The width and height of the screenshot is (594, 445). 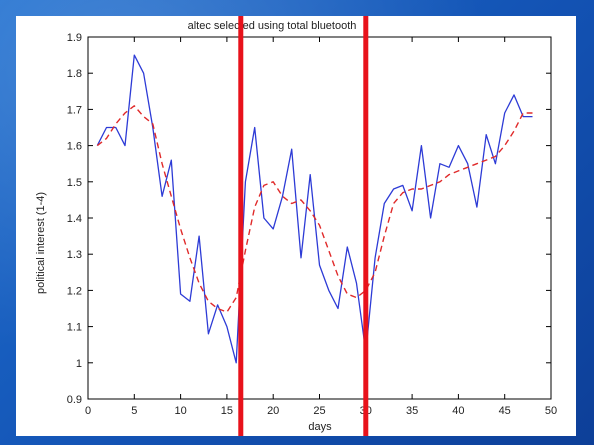 What do you see at coordinates (74, 400) in the screenshot?
I see `y-tick-label: 0.9` at bounding box center [74, 400].